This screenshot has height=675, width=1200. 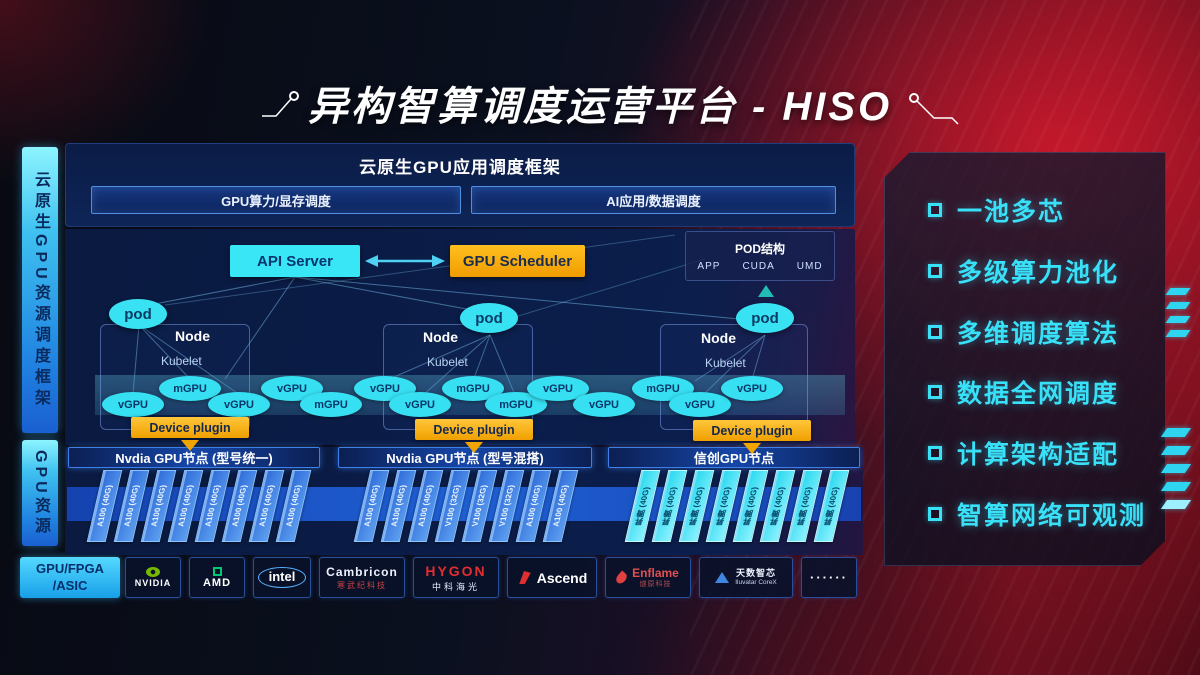 What do you see at coordinates (153, 572) in the screenshot?
I see `nvidia-eye-icon` at bounding box center [153, 572].